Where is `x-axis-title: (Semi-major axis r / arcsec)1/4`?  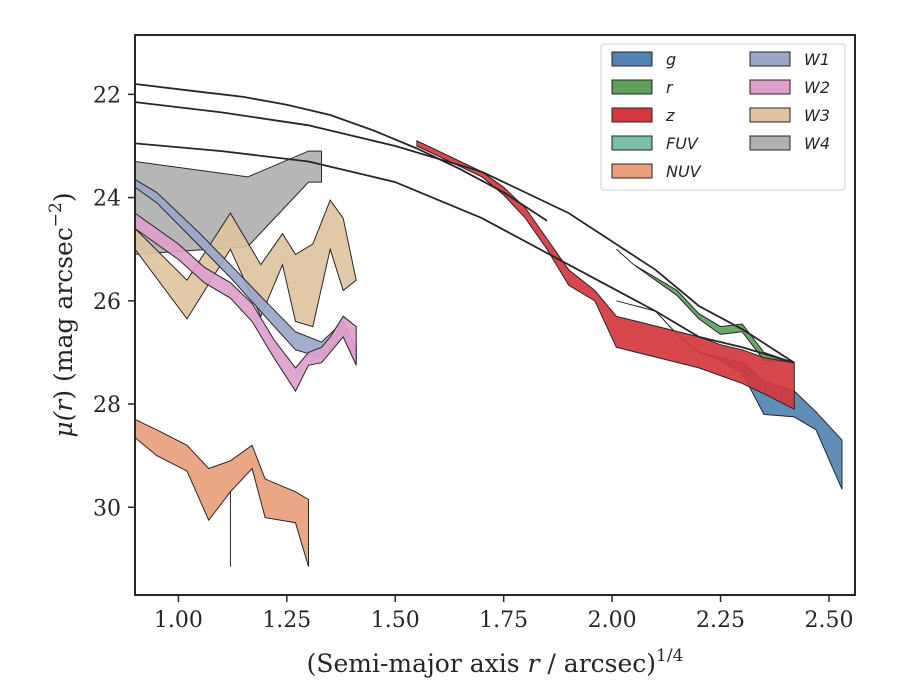
x-axis-title: (Semi-major axis r / arcsec)1/4 is located at coordinates (495, 662).